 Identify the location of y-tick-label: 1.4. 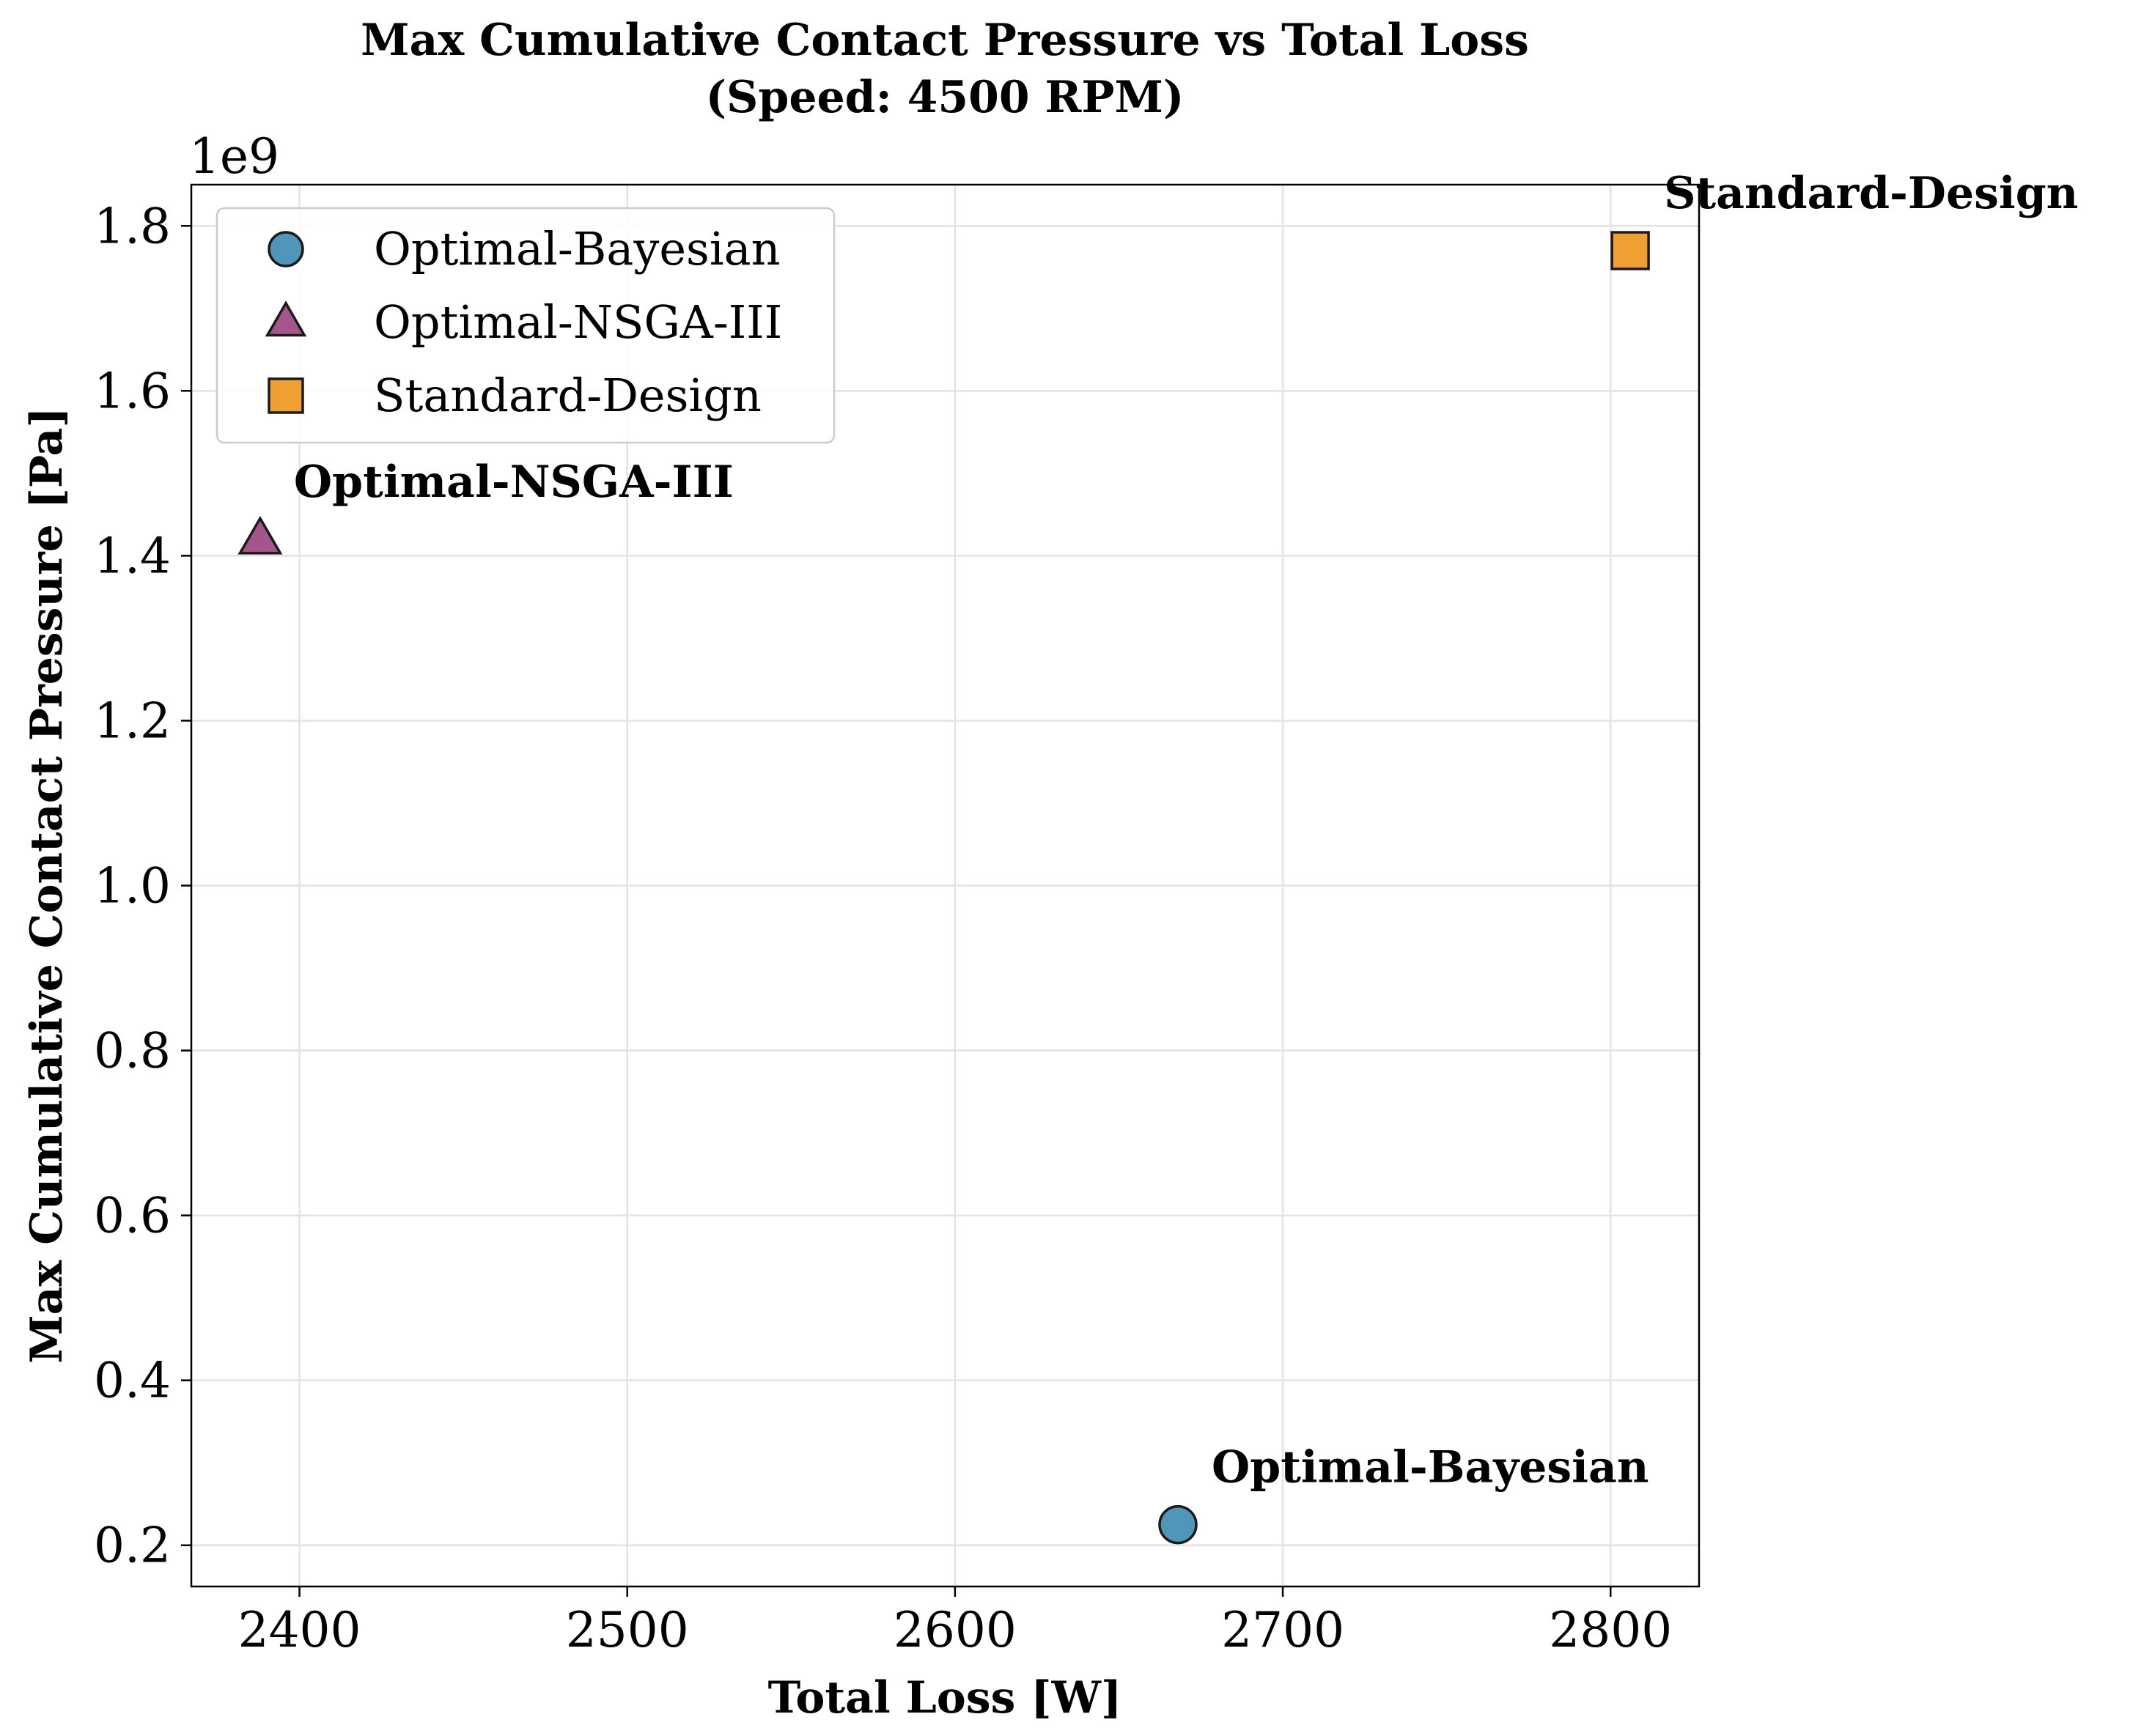
(132, 556).